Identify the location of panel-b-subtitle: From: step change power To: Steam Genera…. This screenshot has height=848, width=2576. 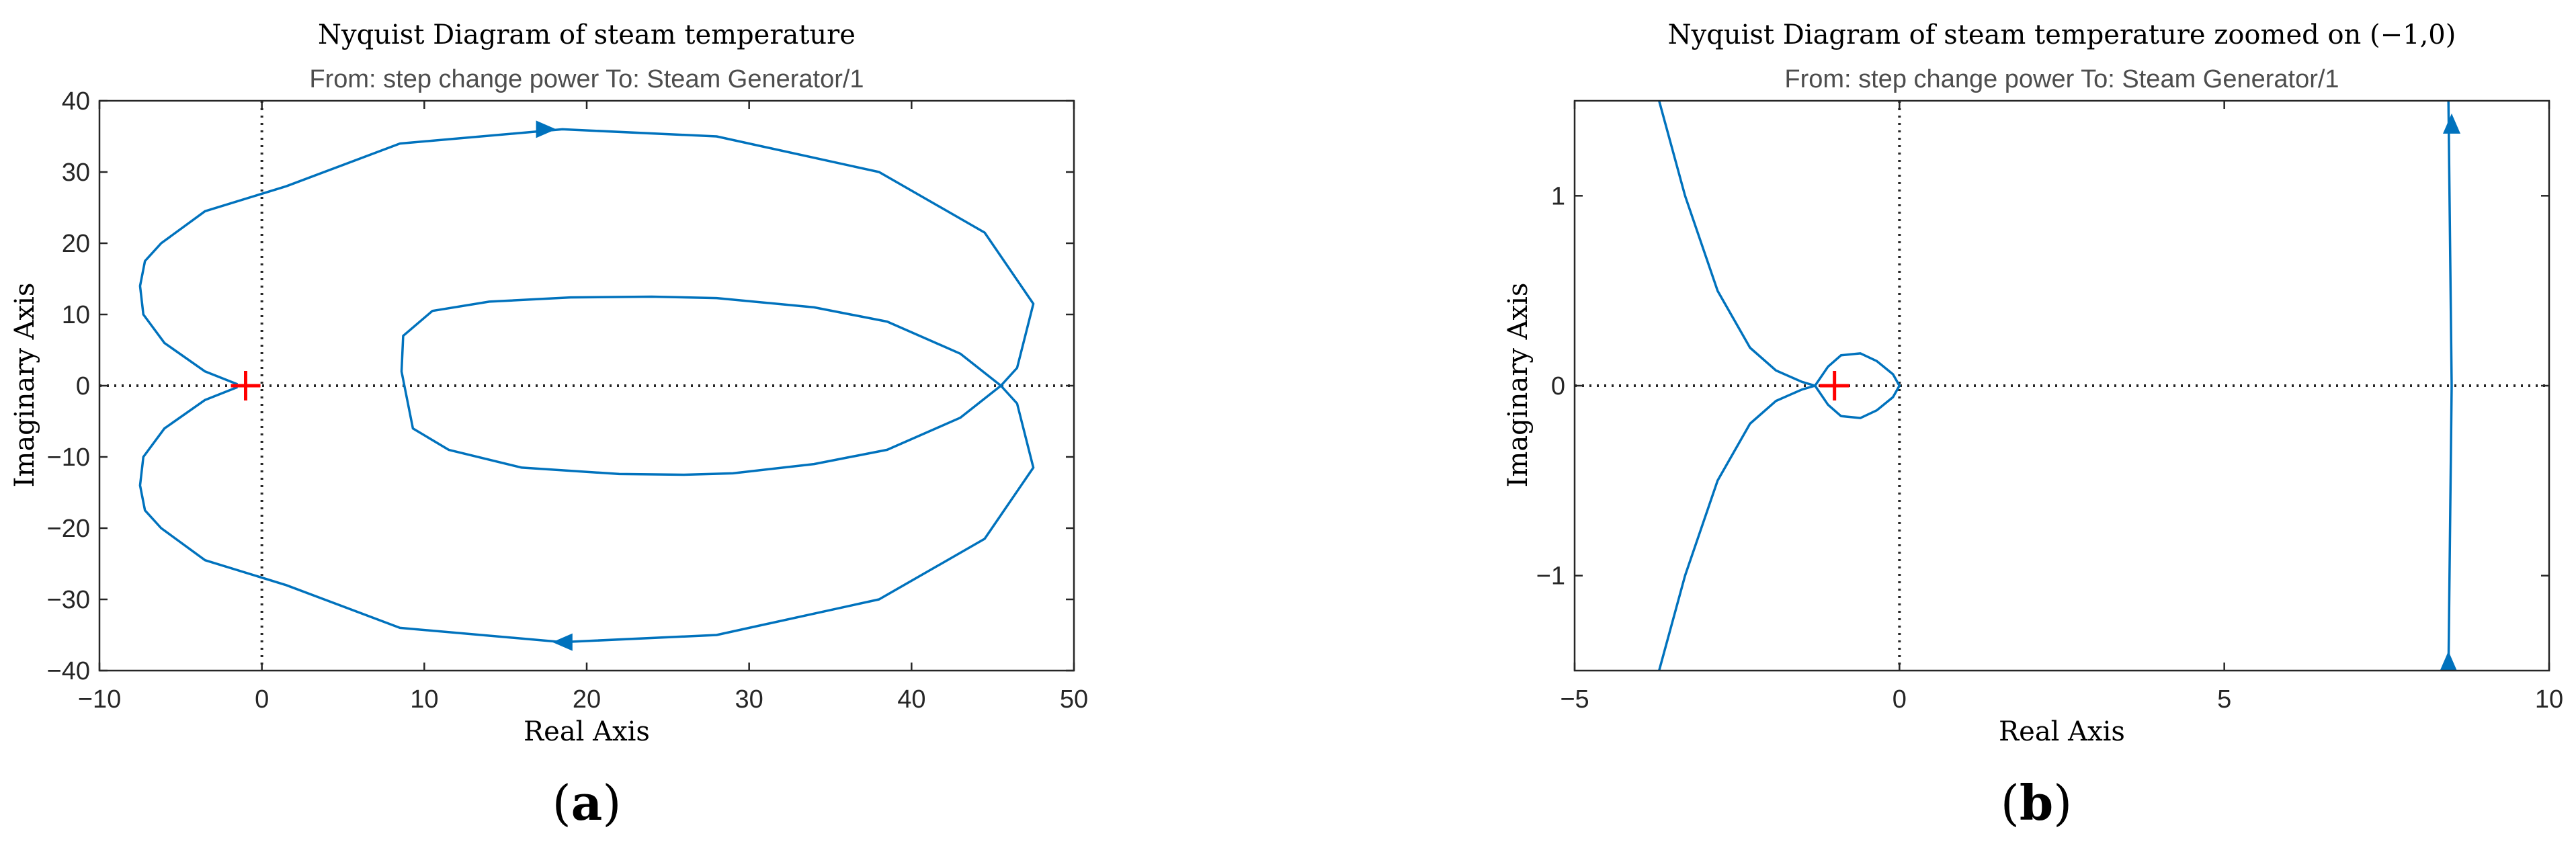
(2061, 79).